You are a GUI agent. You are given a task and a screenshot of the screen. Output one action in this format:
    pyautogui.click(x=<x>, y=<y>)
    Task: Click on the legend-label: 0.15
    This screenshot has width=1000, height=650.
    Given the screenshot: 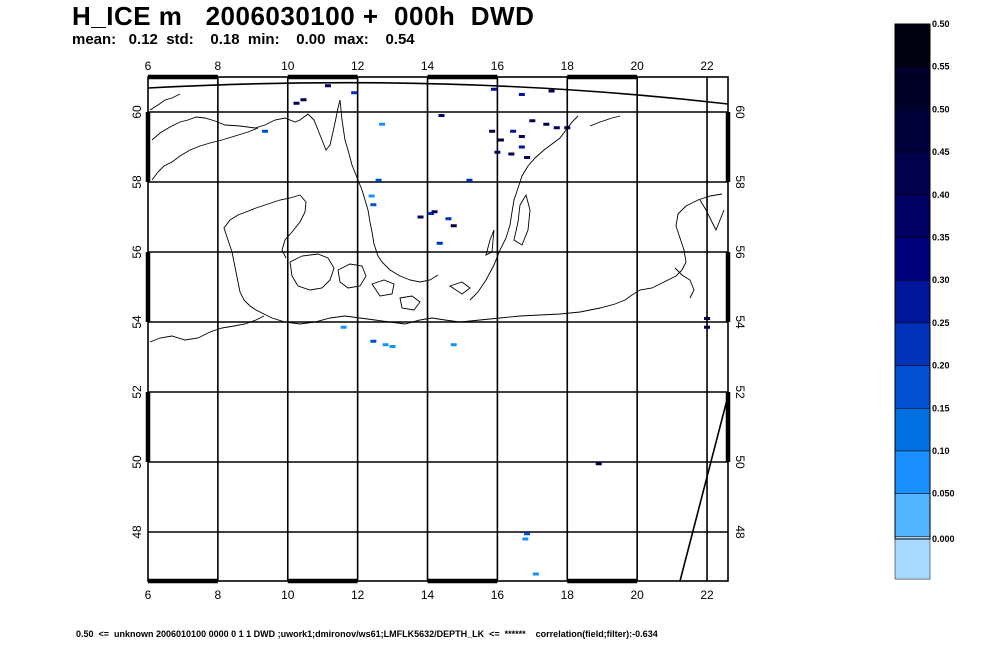 What is the action you would take?
    pyautogui.click(x=941, y=408)
    